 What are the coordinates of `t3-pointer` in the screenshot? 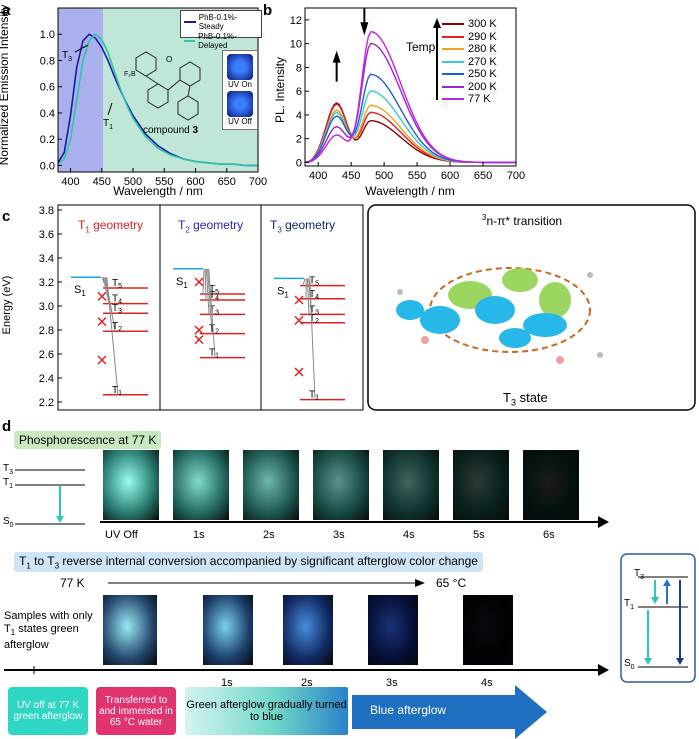 It's located at (81, 48).